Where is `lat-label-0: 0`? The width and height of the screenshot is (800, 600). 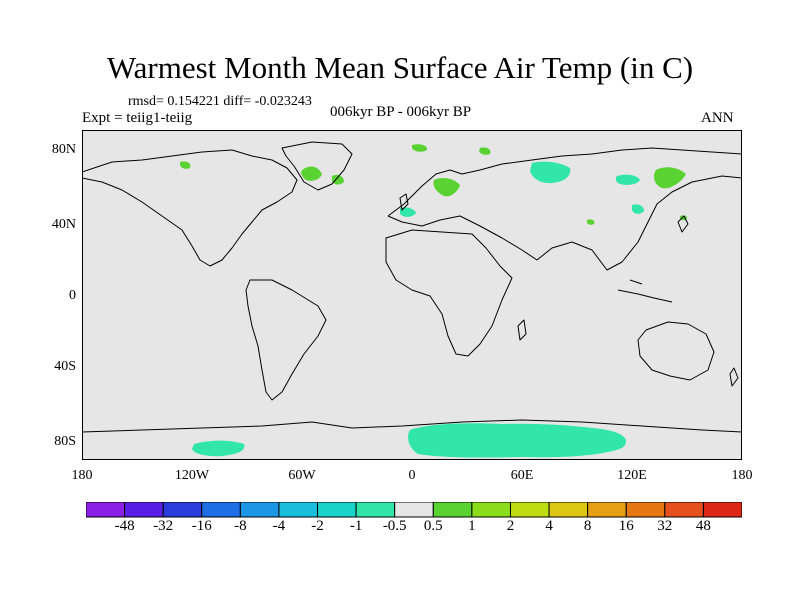
lat-label-0: 0 is located at coordinates (72, 295).